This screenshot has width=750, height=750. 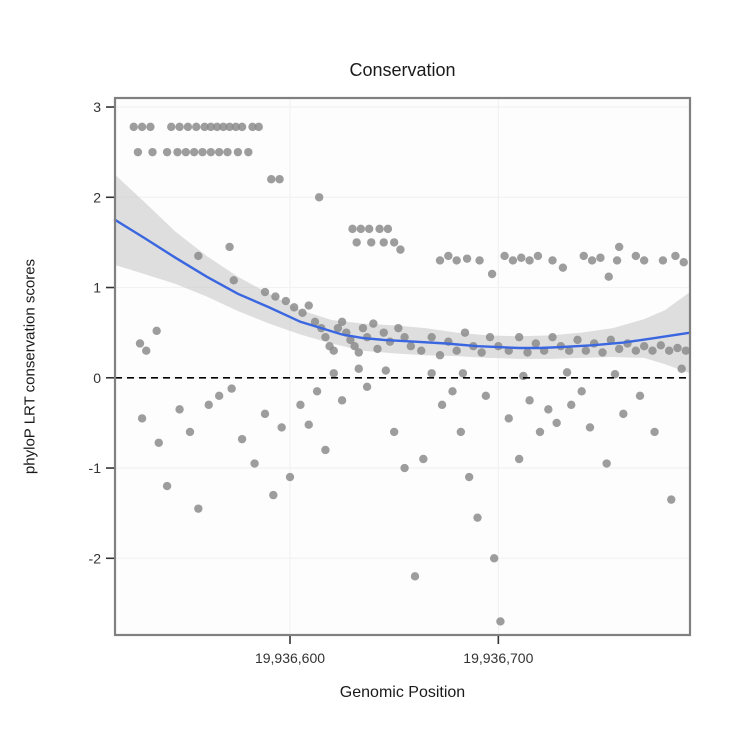 What do you see at coordinates (498, 658) in the screenshot?
I see `x-tick-label: 19,936,700` at bounding box center [498, 658].